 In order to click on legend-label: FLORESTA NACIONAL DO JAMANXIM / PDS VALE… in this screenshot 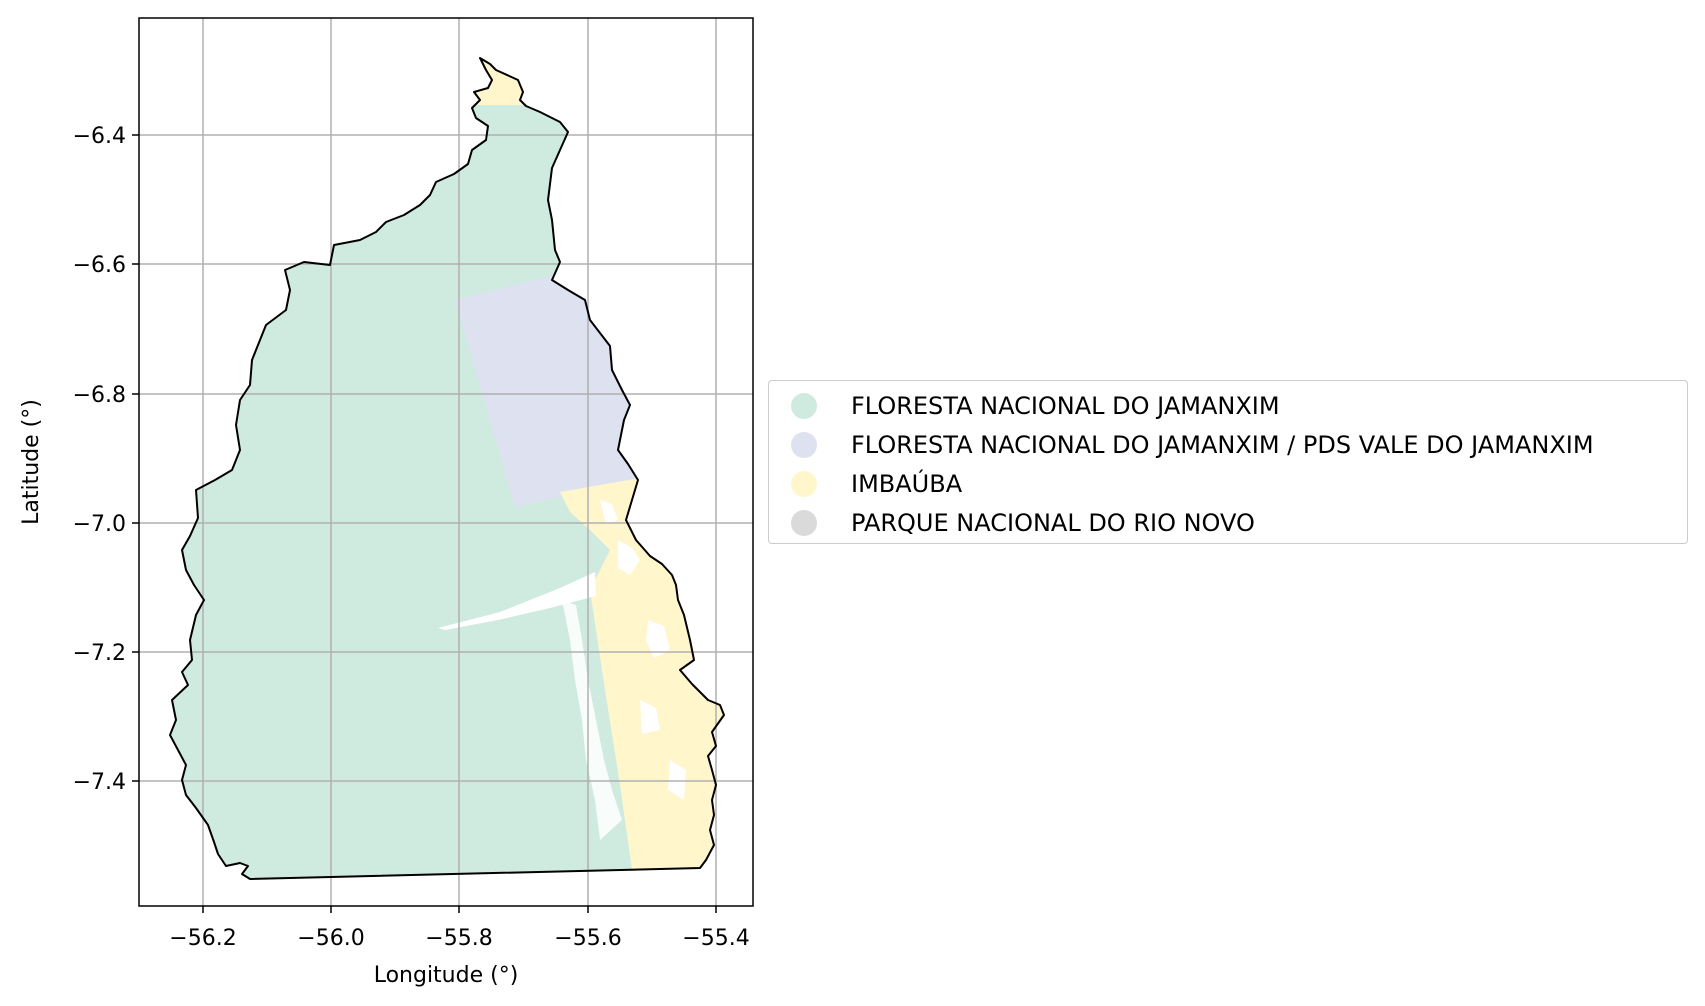, I will do `click(1222, 444)`.